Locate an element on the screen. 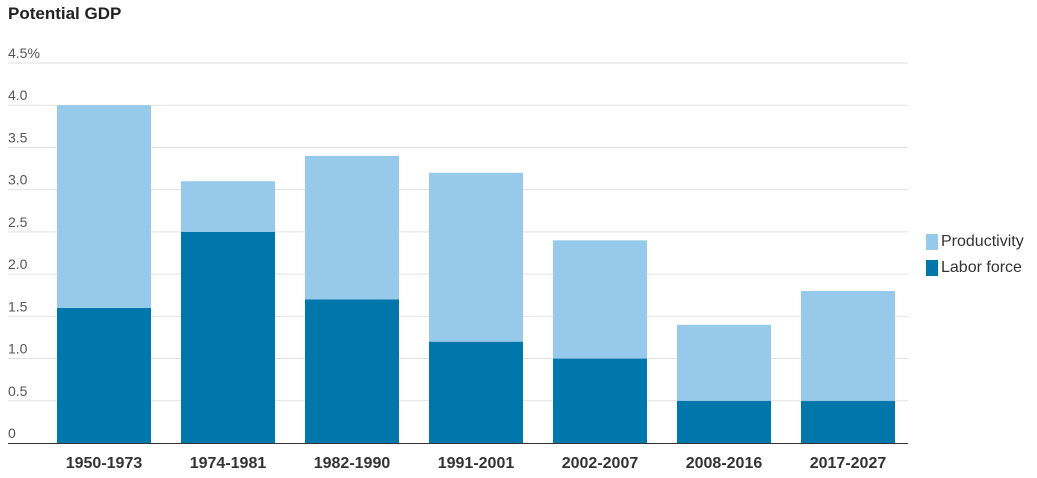 The image size is (1037, 478). y-tick-label: 1.5 is located at coordinates (18, 306).